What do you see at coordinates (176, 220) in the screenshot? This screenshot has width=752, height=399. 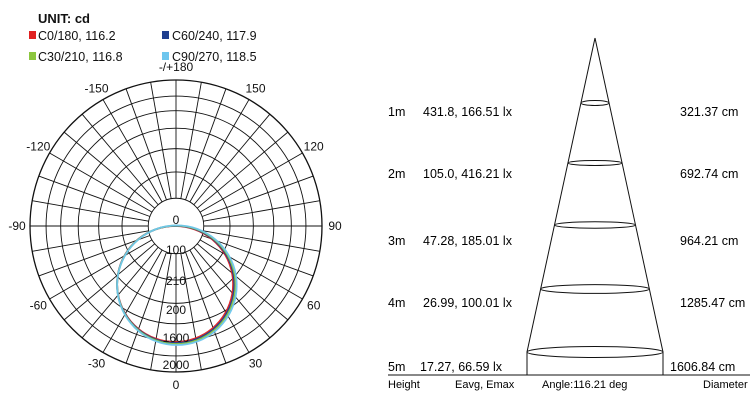 I see `polar-radial-label: 0` at bounding box center [176, 220].